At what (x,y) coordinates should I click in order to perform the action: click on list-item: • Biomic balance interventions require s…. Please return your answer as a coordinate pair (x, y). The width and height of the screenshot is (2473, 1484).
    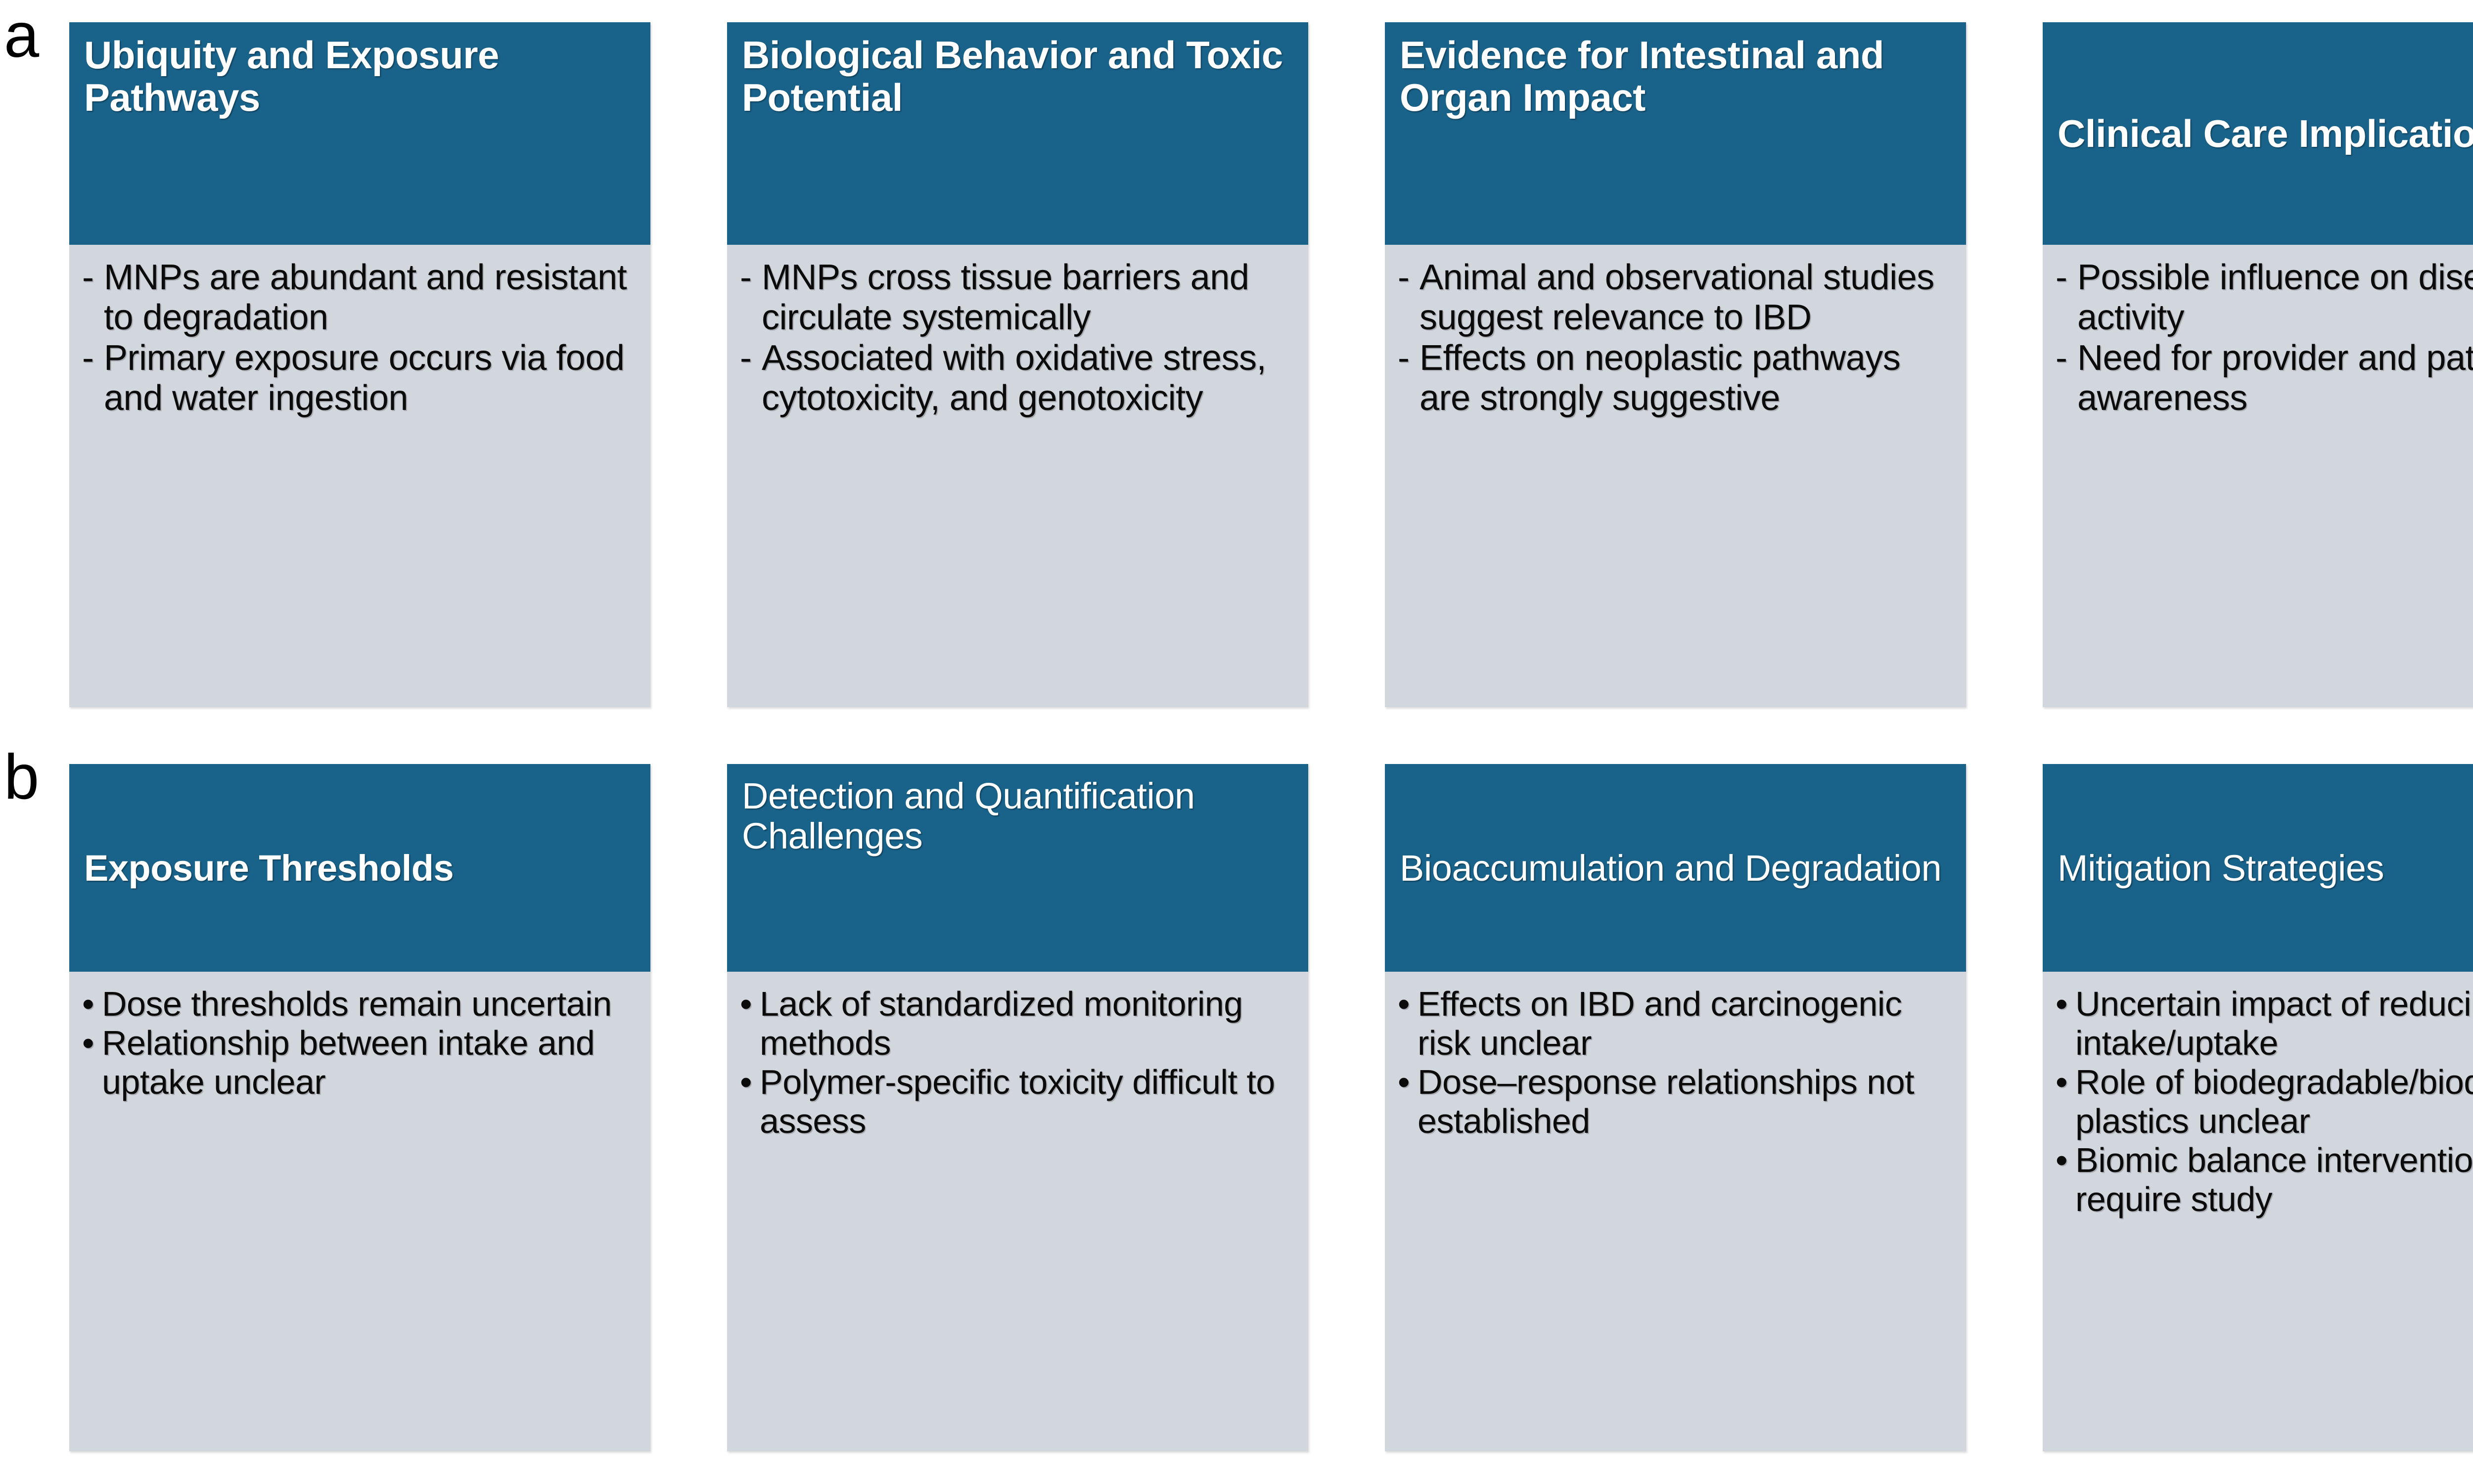
    Looking at the image, I should click on (2264, 1180).